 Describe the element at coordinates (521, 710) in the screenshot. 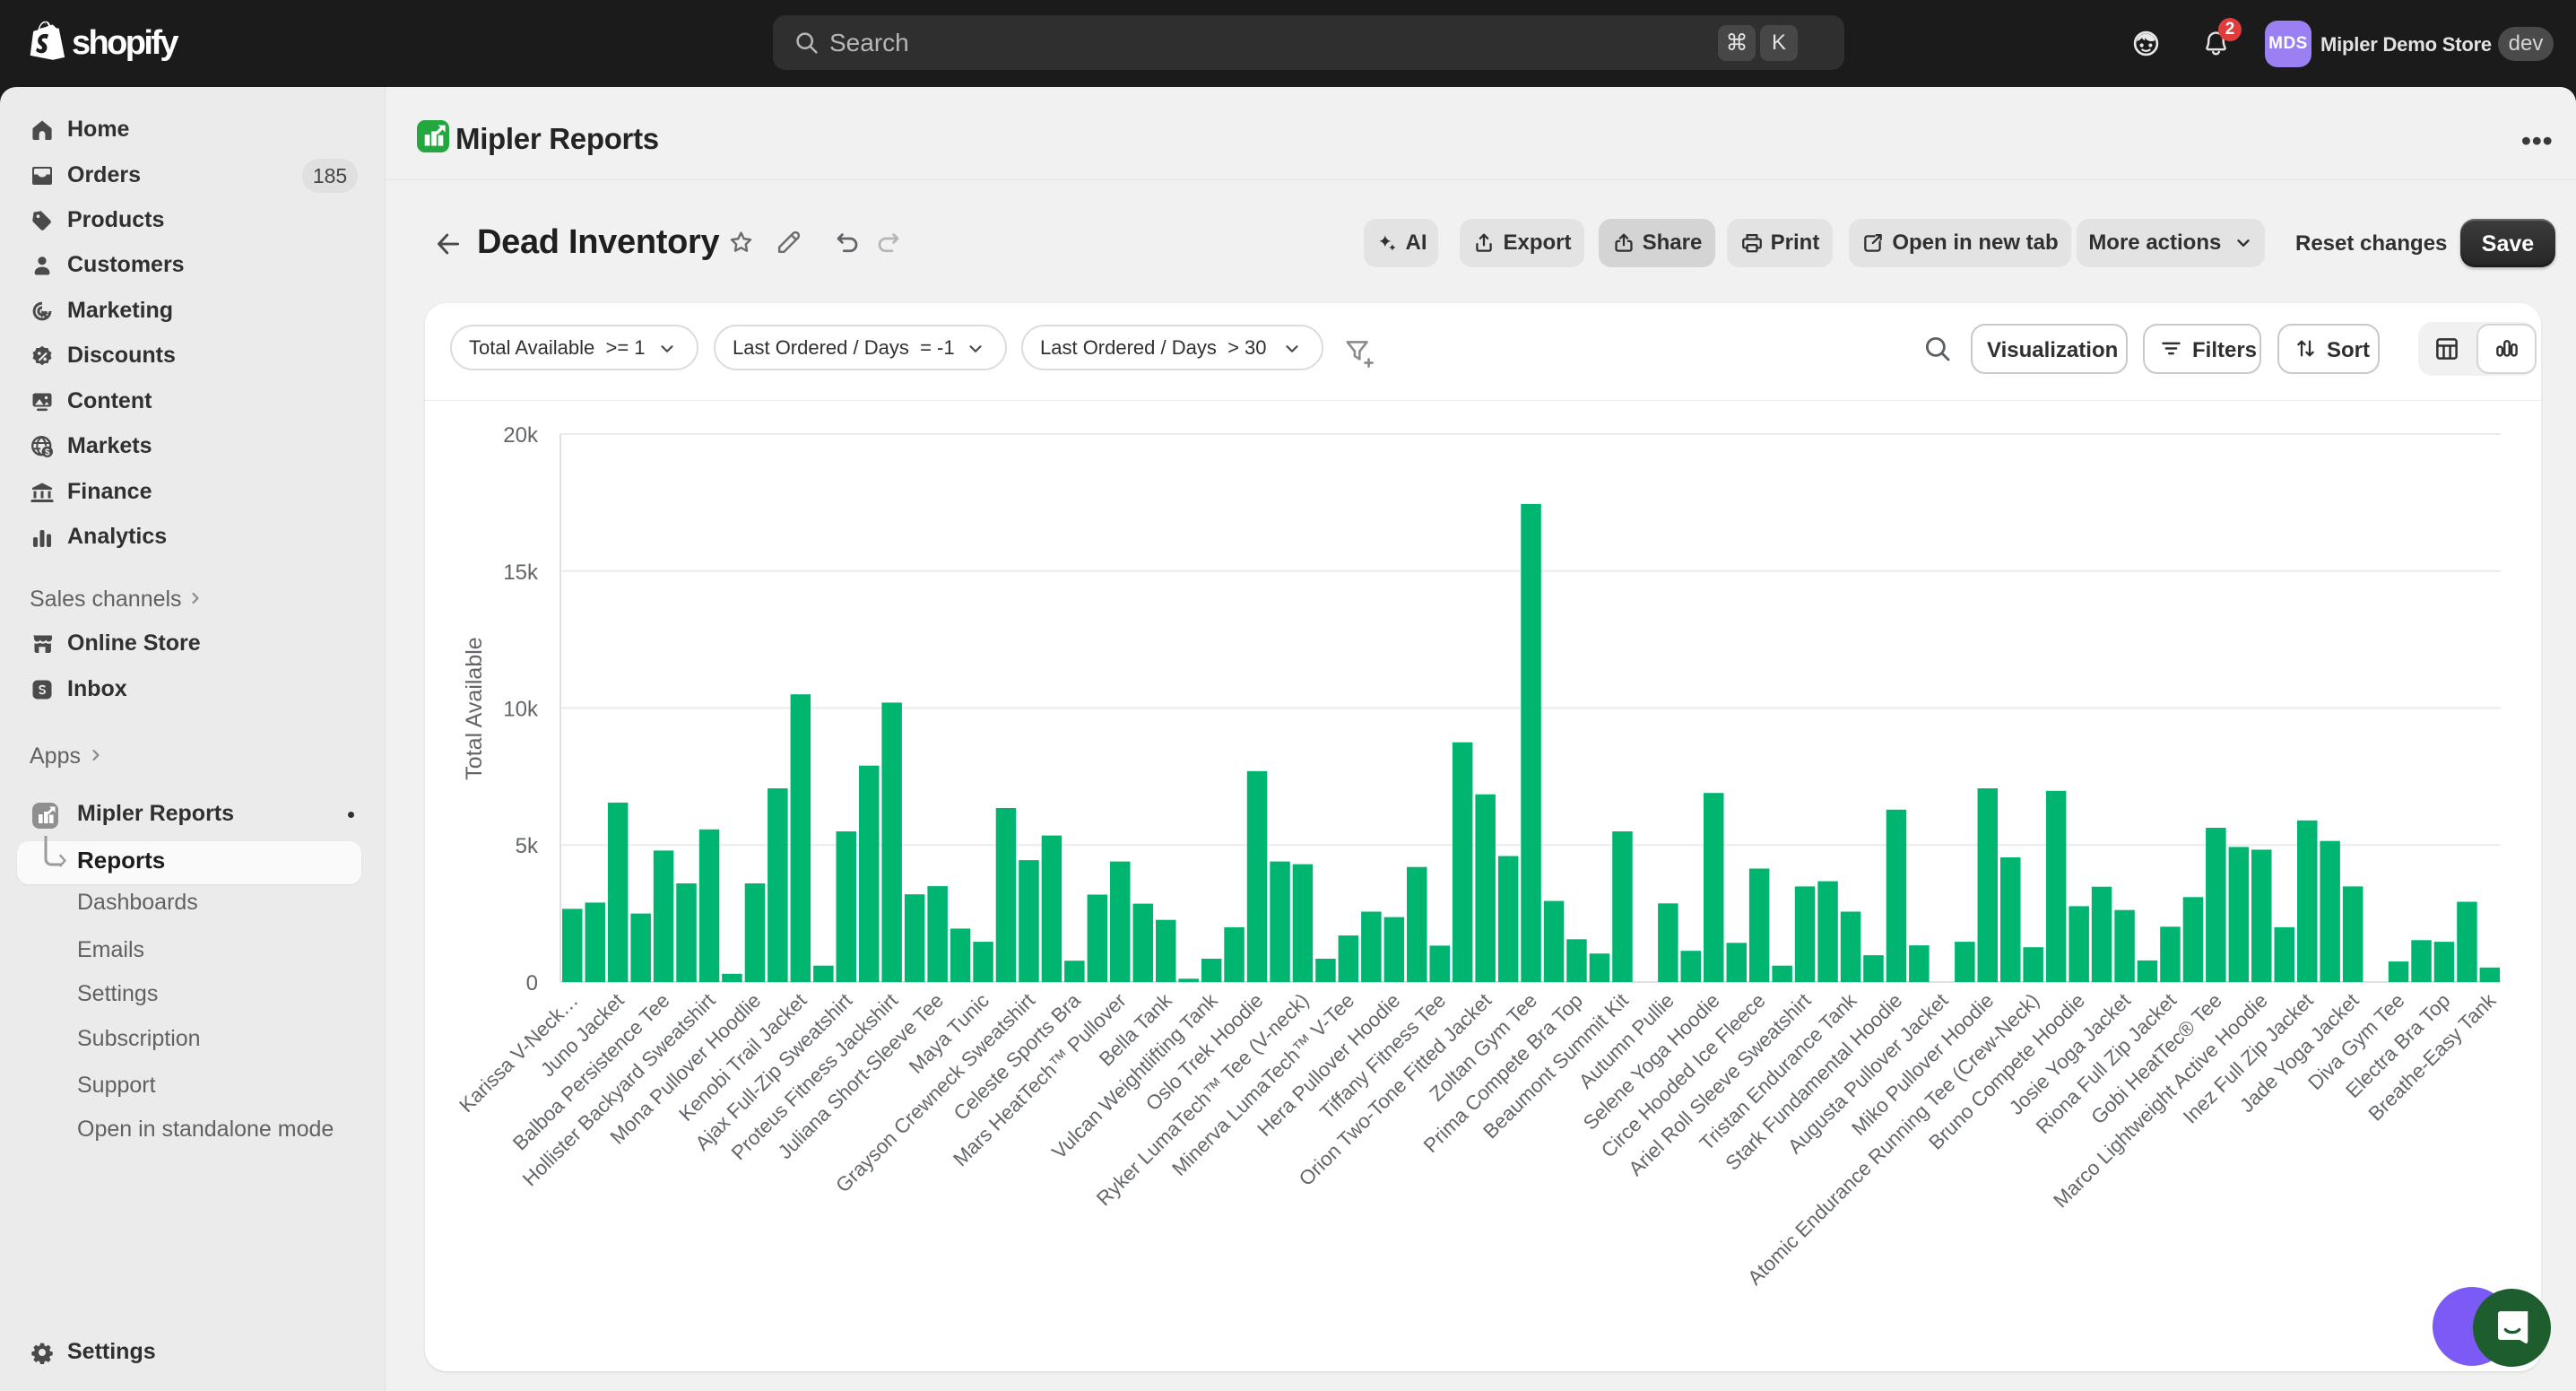

I see `svg-text: 10k` at that location.